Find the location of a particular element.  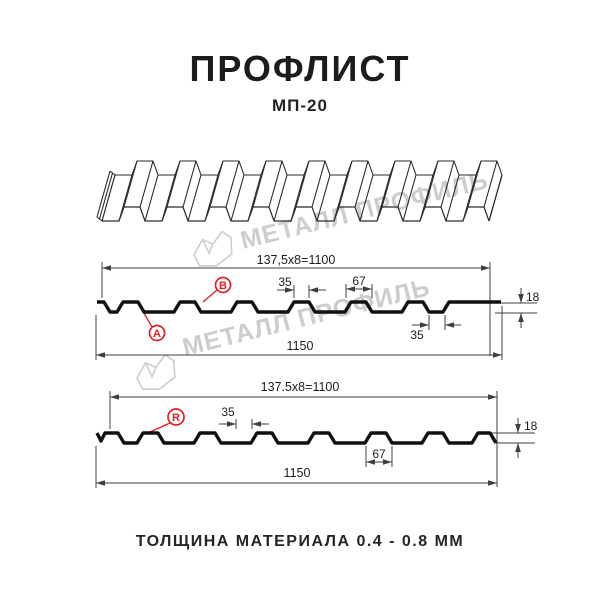

top-profile-texts: 137,5x8=1100 35 67 18 1150 35 B A is located at coordinates (344, 303).